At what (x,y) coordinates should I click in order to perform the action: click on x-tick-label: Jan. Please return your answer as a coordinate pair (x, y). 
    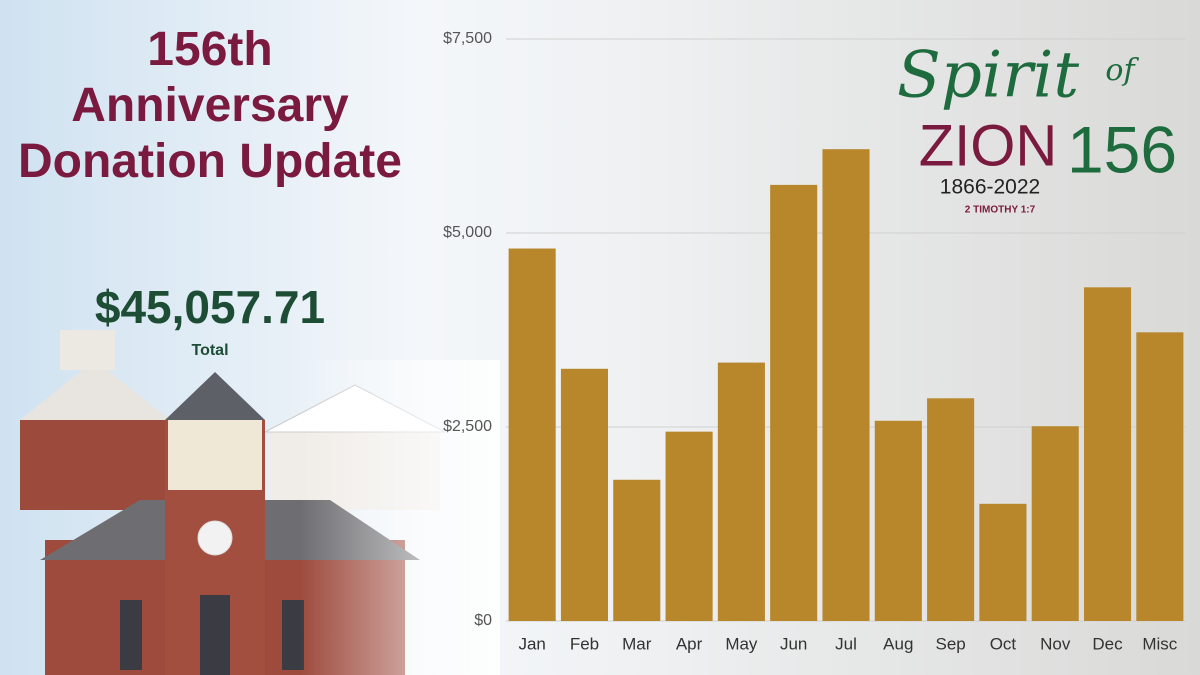
    Looking at the image, I should click on (531, 643).